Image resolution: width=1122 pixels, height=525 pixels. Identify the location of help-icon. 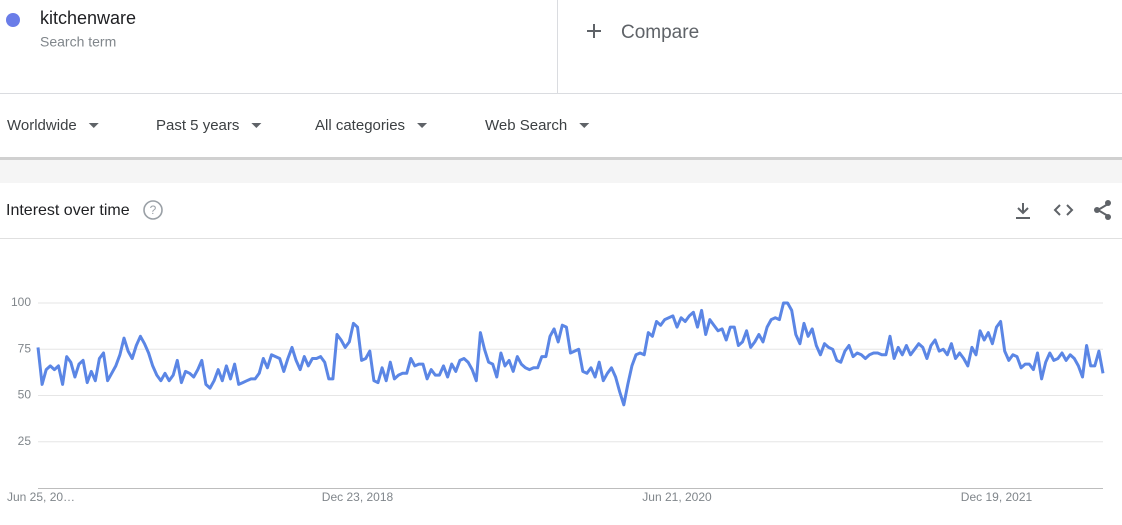
(153, 210).